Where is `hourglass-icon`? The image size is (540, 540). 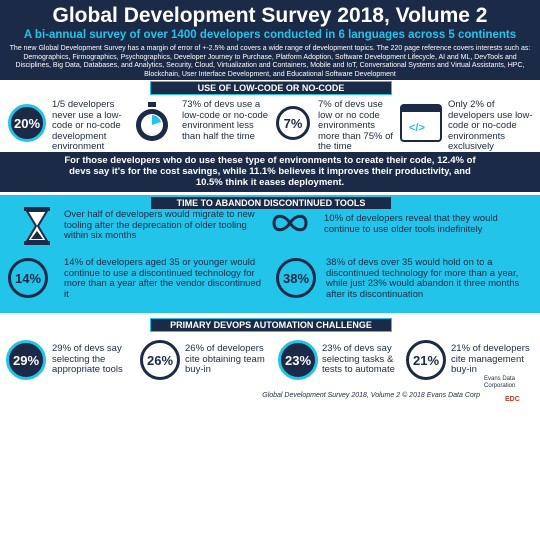 hourglass-icon is located at coordinates (37, 226).